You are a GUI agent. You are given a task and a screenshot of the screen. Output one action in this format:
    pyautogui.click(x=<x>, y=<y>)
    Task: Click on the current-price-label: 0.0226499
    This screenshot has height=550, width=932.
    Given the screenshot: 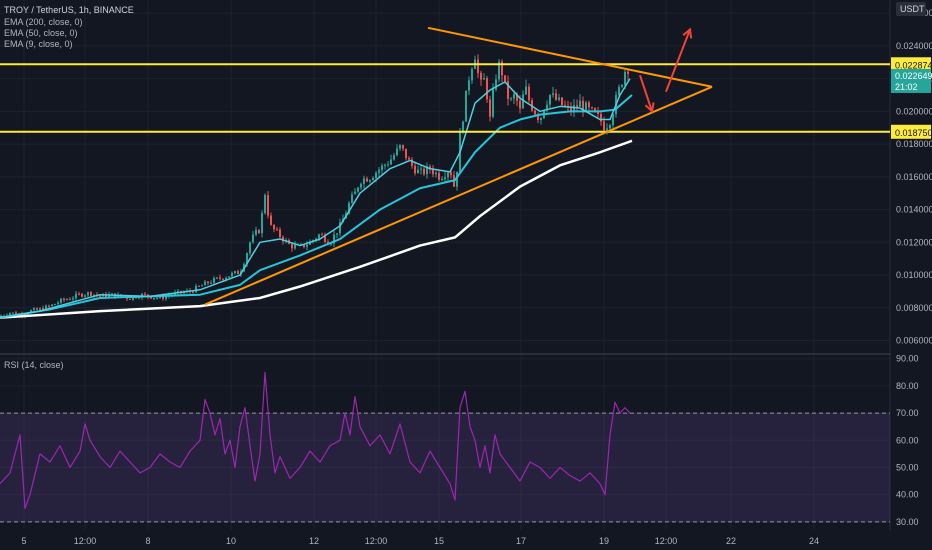 What is the action you would take?
    pyautogui.click(x=913, y=76)
    